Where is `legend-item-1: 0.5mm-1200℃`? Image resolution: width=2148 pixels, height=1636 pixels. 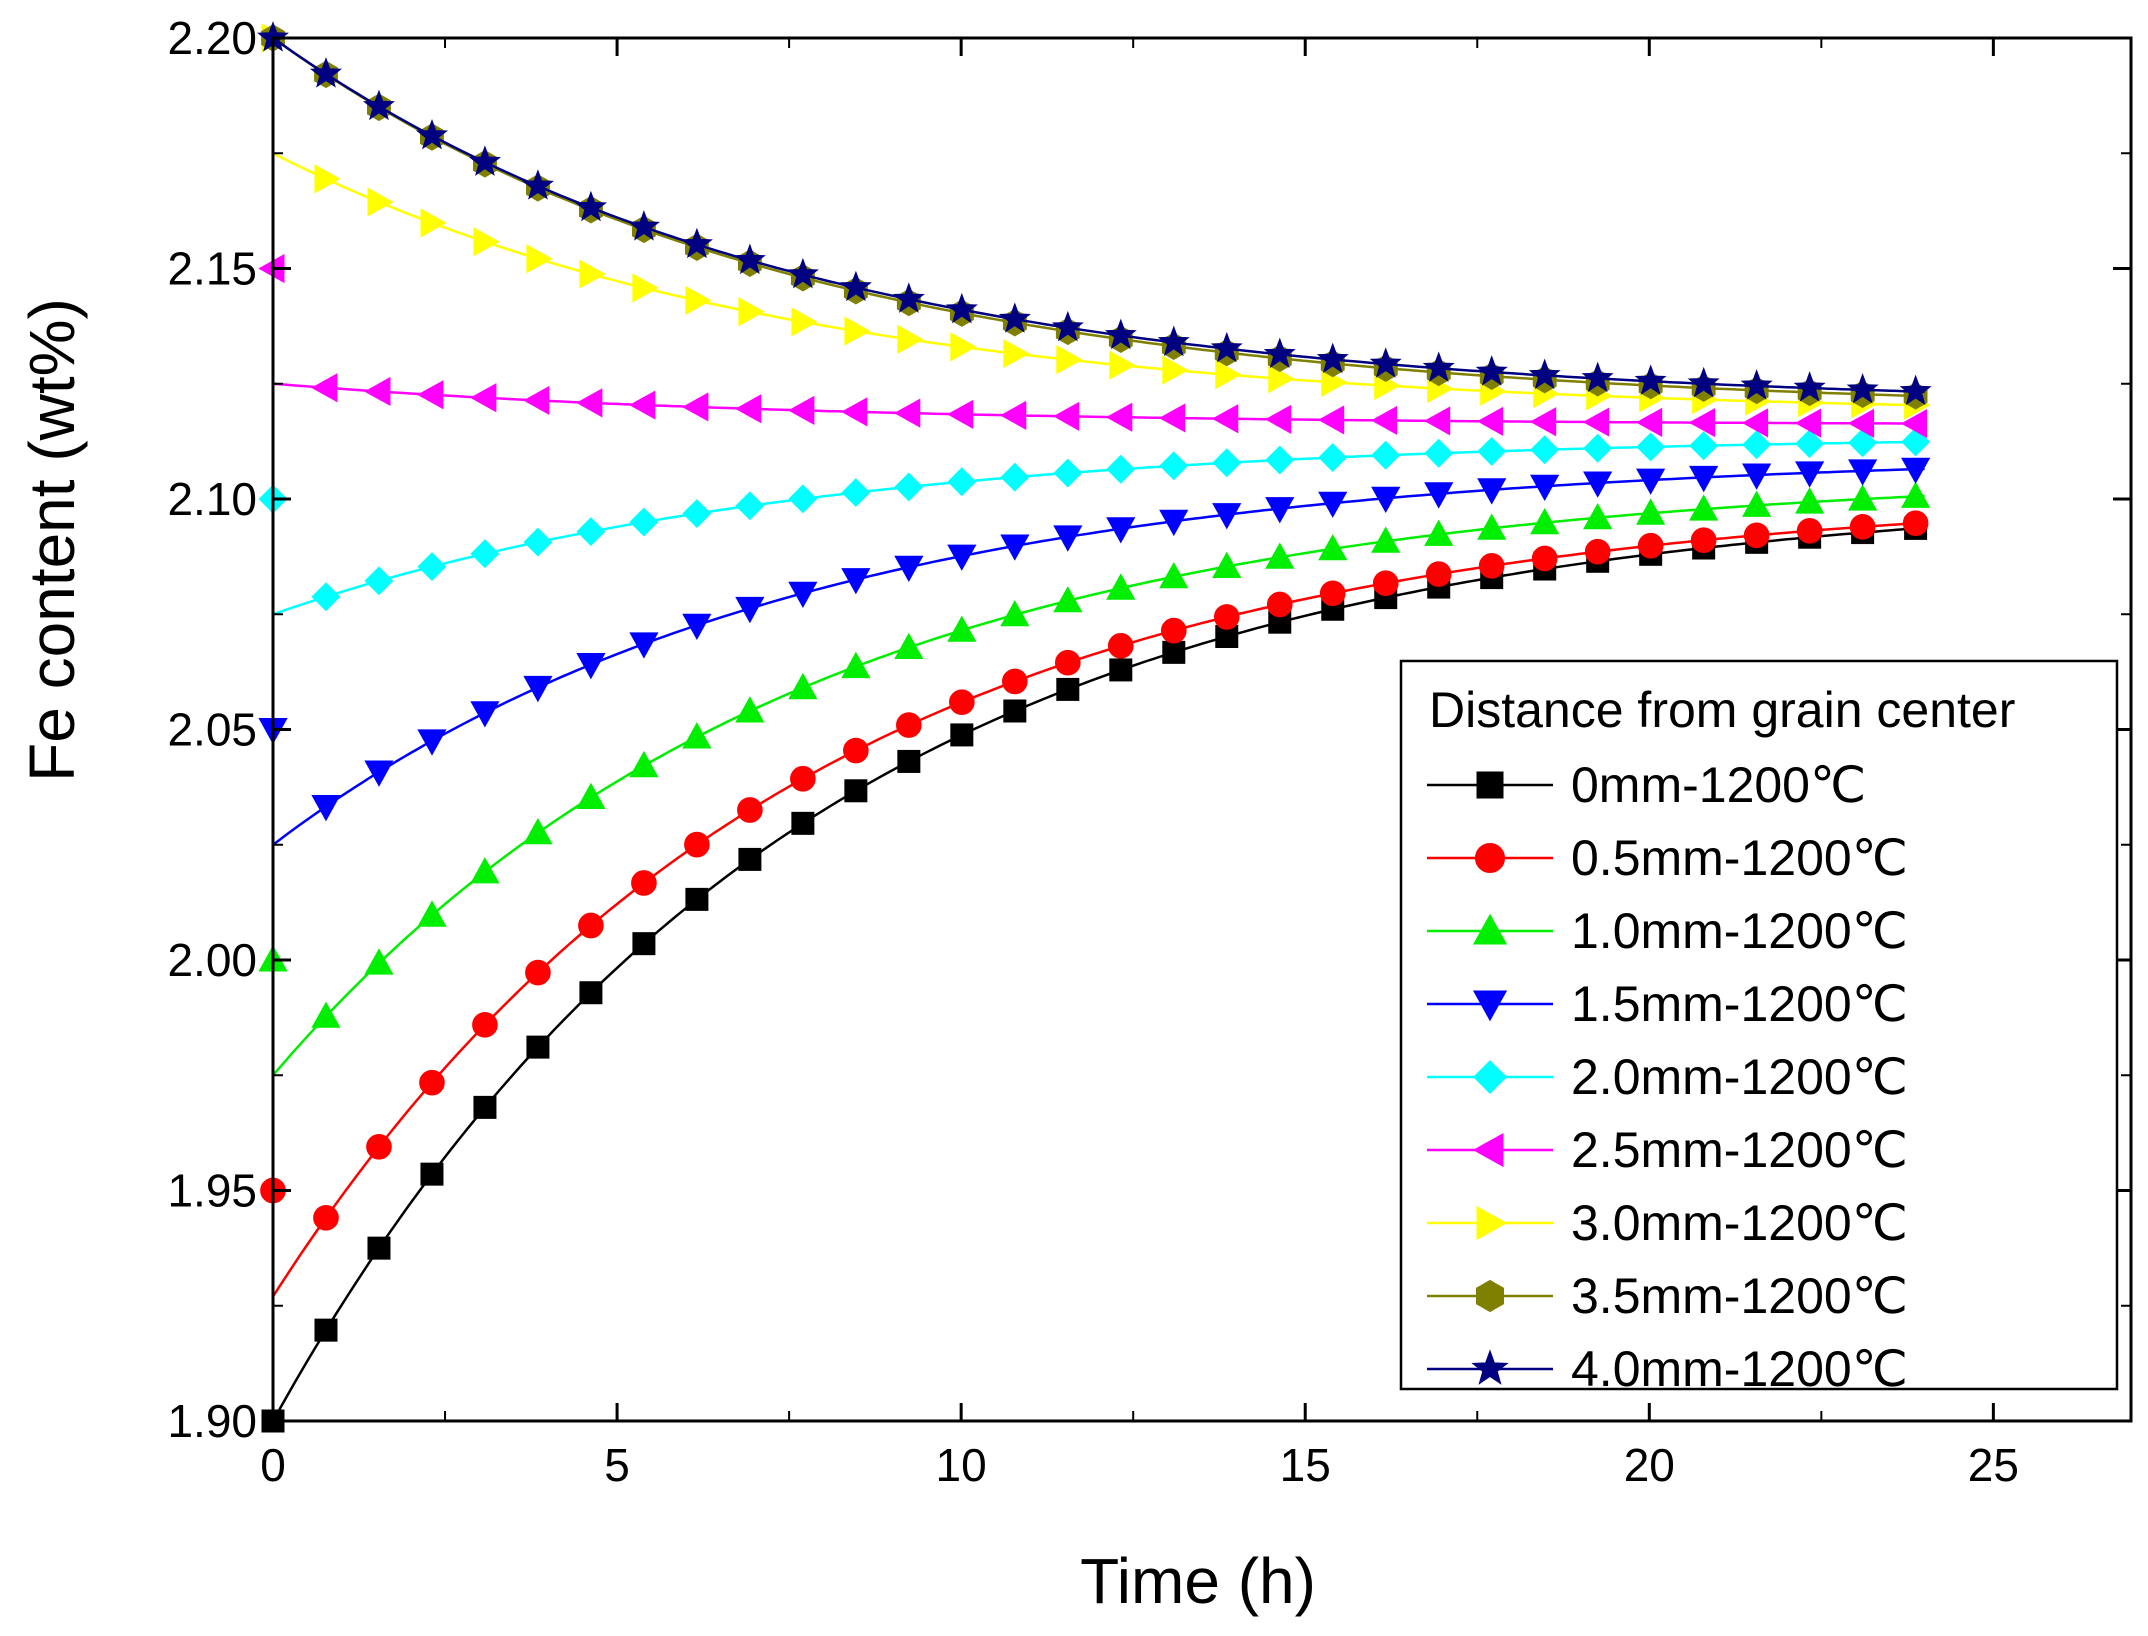
legend-item-1: 0.5mm-1200℃ is located at coordinates (1667, 858).